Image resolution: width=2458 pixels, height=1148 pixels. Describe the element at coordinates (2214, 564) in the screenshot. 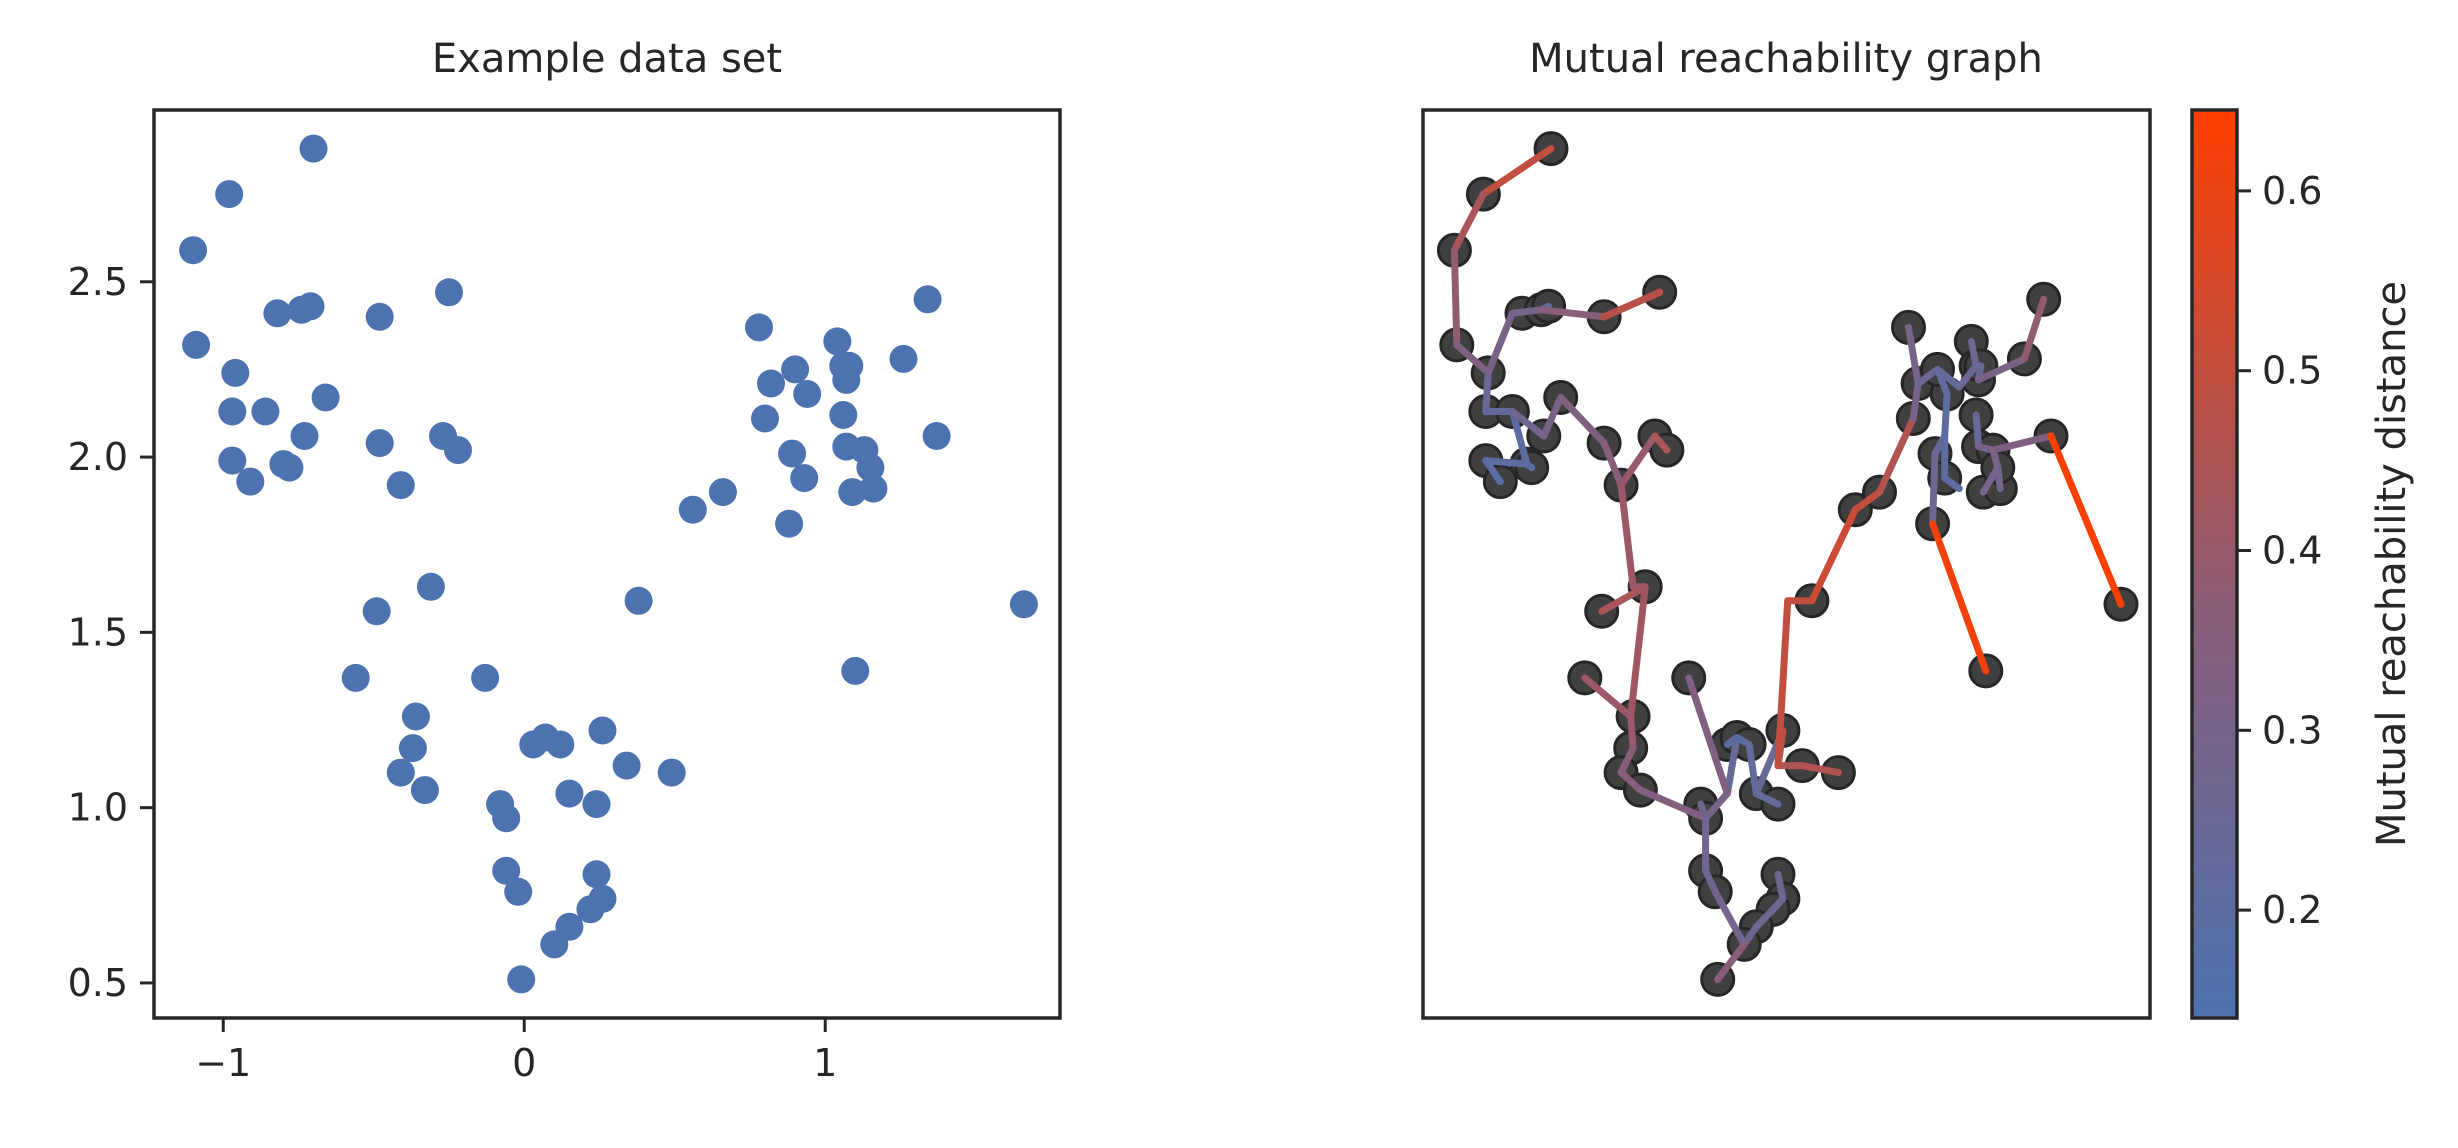

I see `colorbar-gradient` at that location.